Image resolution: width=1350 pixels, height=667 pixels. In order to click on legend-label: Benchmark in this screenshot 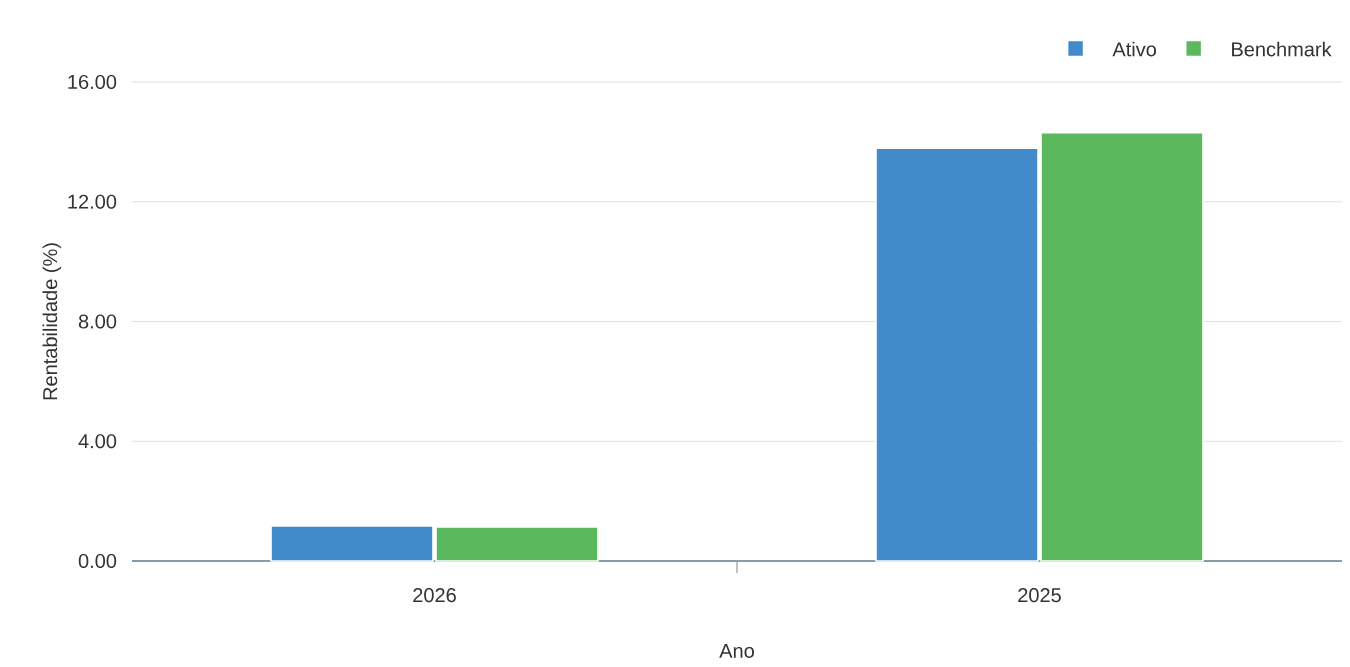, I will do `click(1282, 49)`.